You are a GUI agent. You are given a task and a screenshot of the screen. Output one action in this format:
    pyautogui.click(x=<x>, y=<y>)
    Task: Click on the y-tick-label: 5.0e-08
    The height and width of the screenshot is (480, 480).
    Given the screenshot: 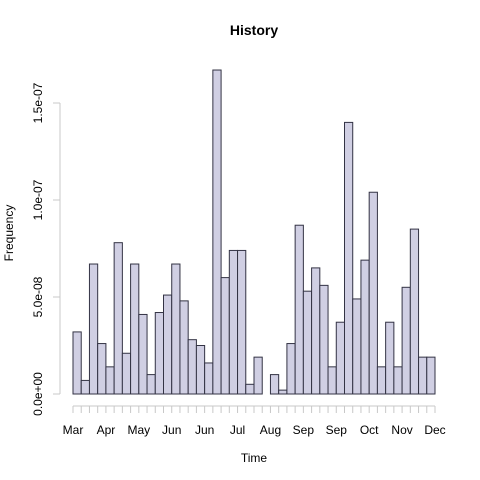 What is the action you would take?
    pyautogui.click(x=38, y=296)
    